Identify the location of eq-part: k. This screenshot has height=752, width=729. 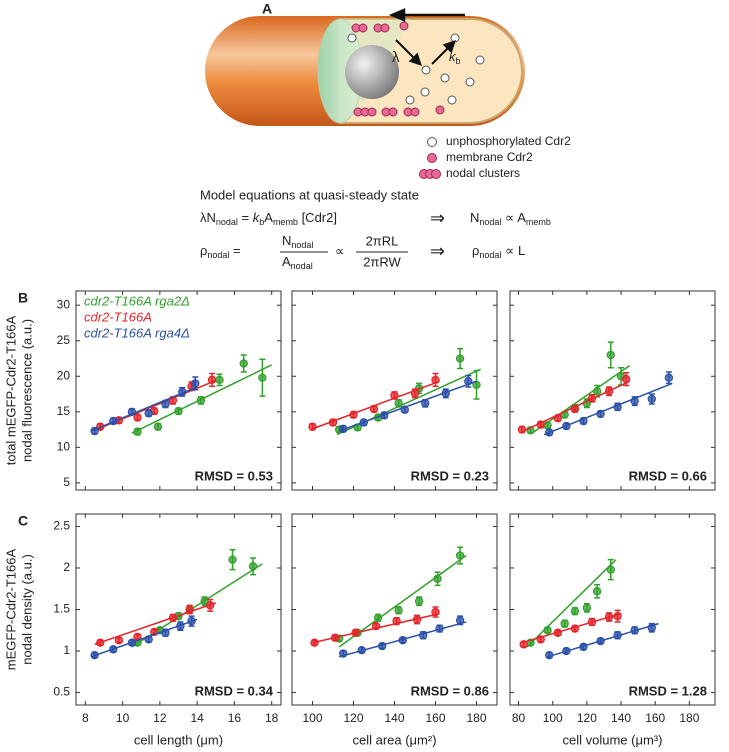
(257, 217).